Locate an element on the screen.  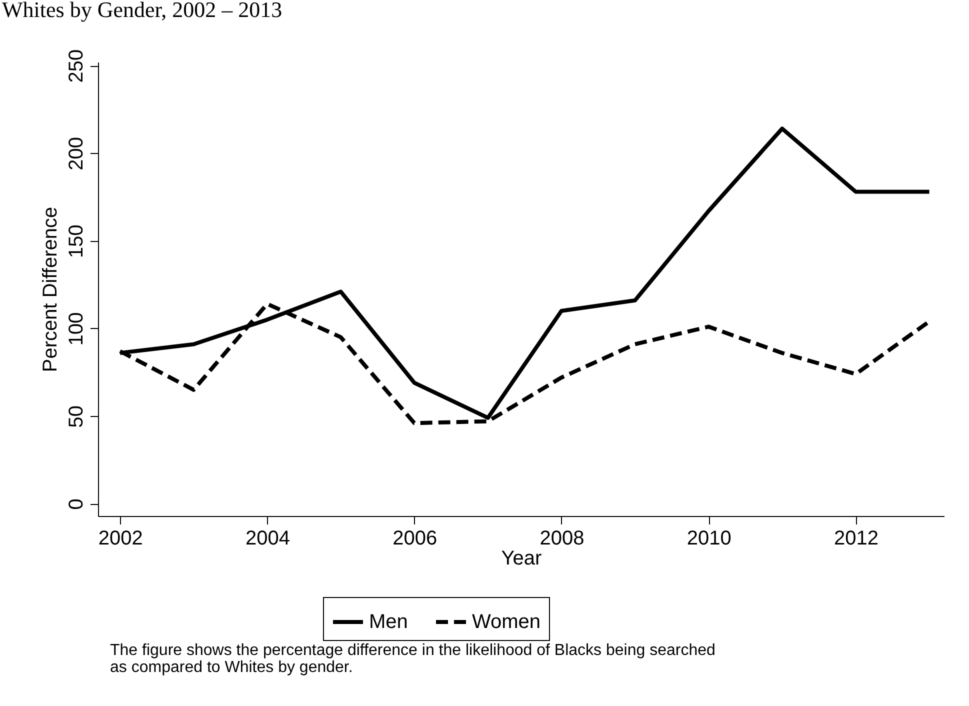
x-tick-label: 2012 is located at coordinates (856, 539).